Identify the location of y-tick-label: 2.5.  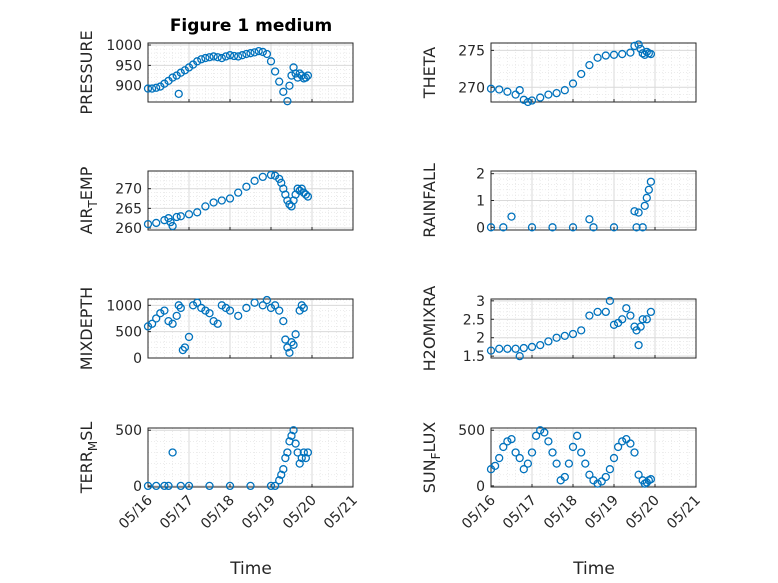
(474, 320).